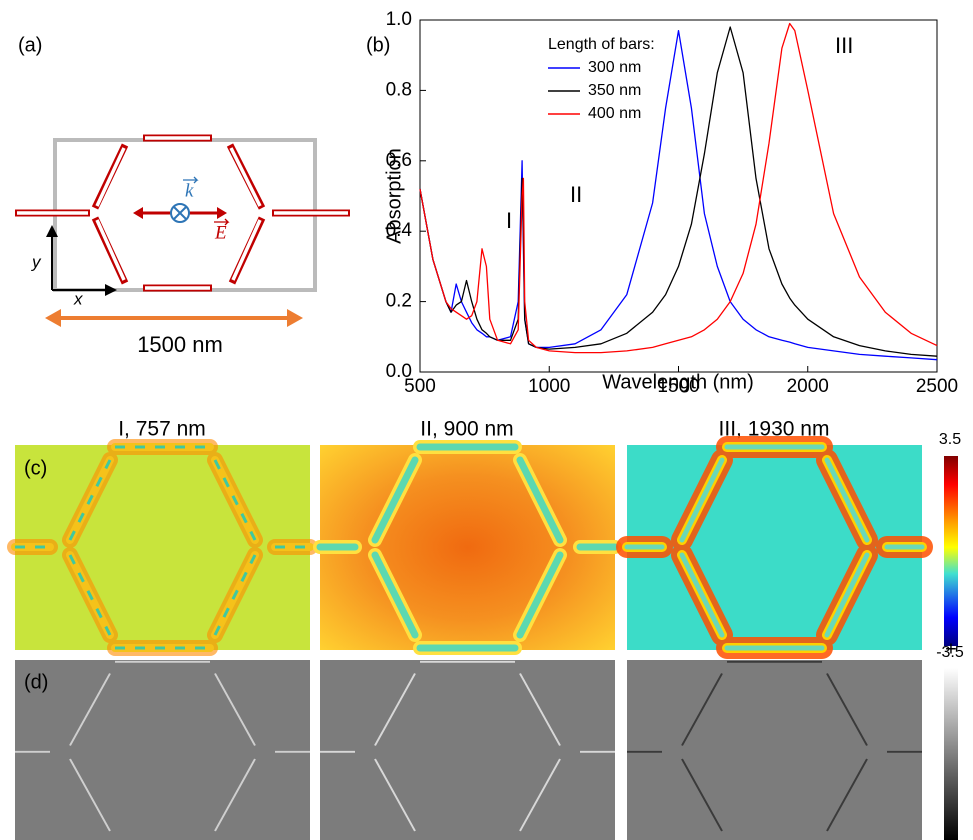 The image size is (973, 840). Describe the element at coordinates (951, 649) in the screenshot. I see `charge-sign: +` at that location.